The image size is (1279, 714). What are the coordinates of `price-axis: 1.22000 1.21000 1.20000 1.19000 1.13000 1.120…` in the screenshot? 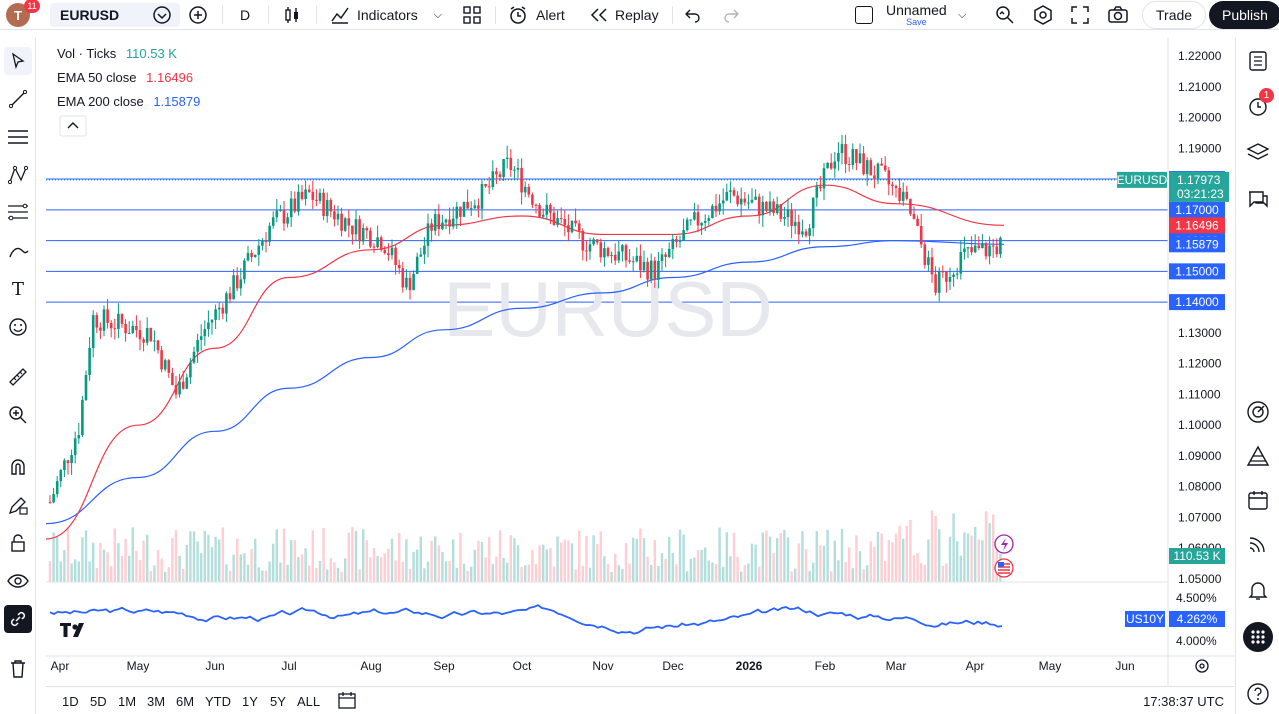 It's located at (1173, 348).